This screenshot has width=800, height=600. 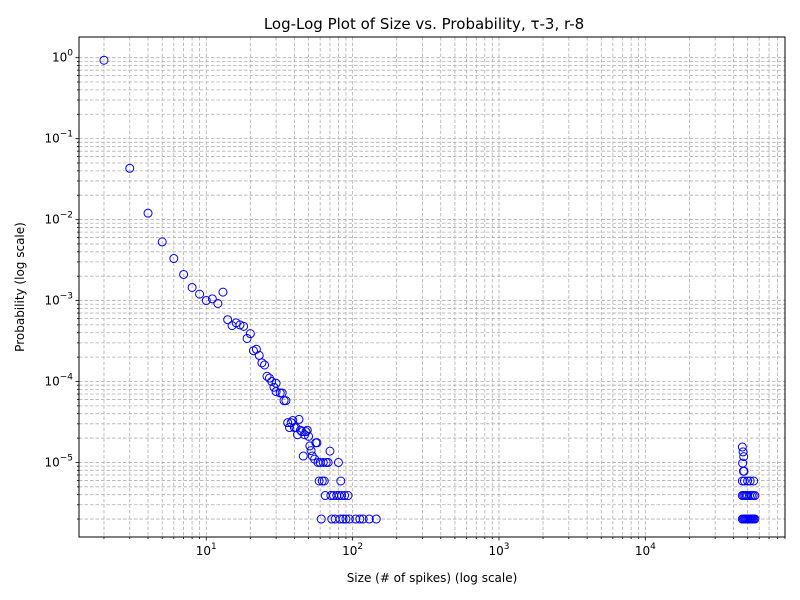 What do you see at coordinates (61, 284) in the screenshot?
I see `y-axis-ticks: 10⁰ 10⁻¹ 10⁻² 10⁻³ 10⁻⁴ 10⁻⁵` at bounding box center [61, 284].